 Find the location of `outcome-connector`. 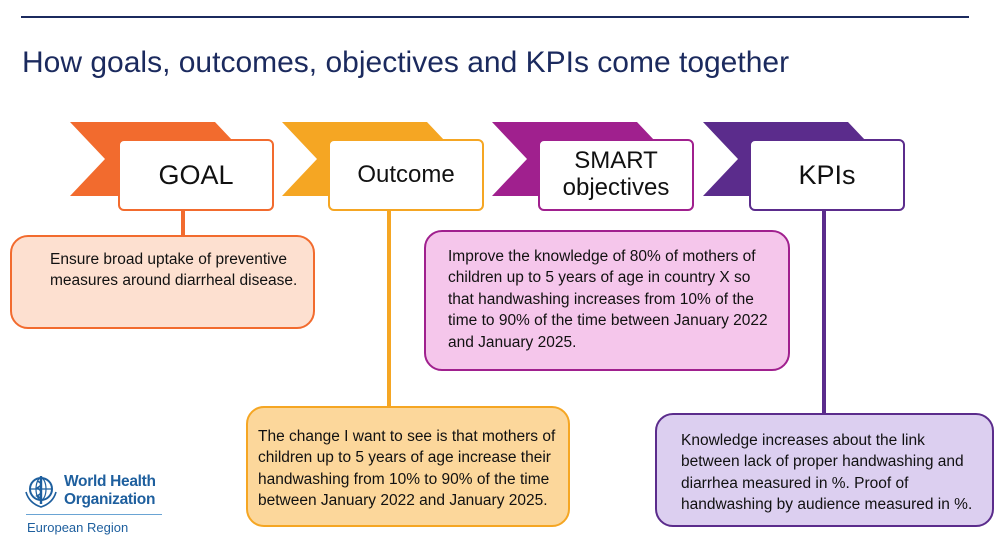

outcome-connector is located at coordinates (389, 309).